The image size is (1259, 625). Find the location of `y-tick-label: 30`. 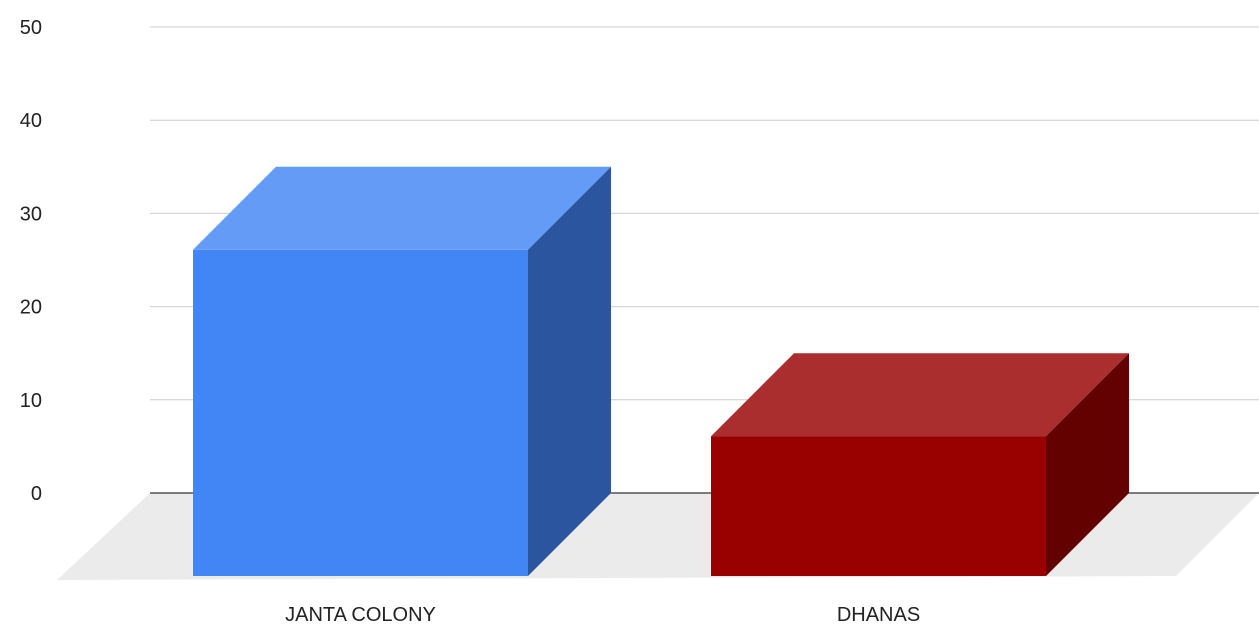

y-tick-label: 30 is located at coordinates (31, 214).